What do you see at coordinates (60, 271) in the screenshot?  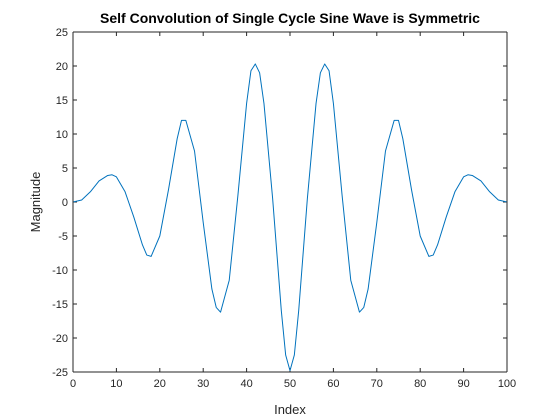 I see `y-tick-label: -10` at bounding box center [60, 271].